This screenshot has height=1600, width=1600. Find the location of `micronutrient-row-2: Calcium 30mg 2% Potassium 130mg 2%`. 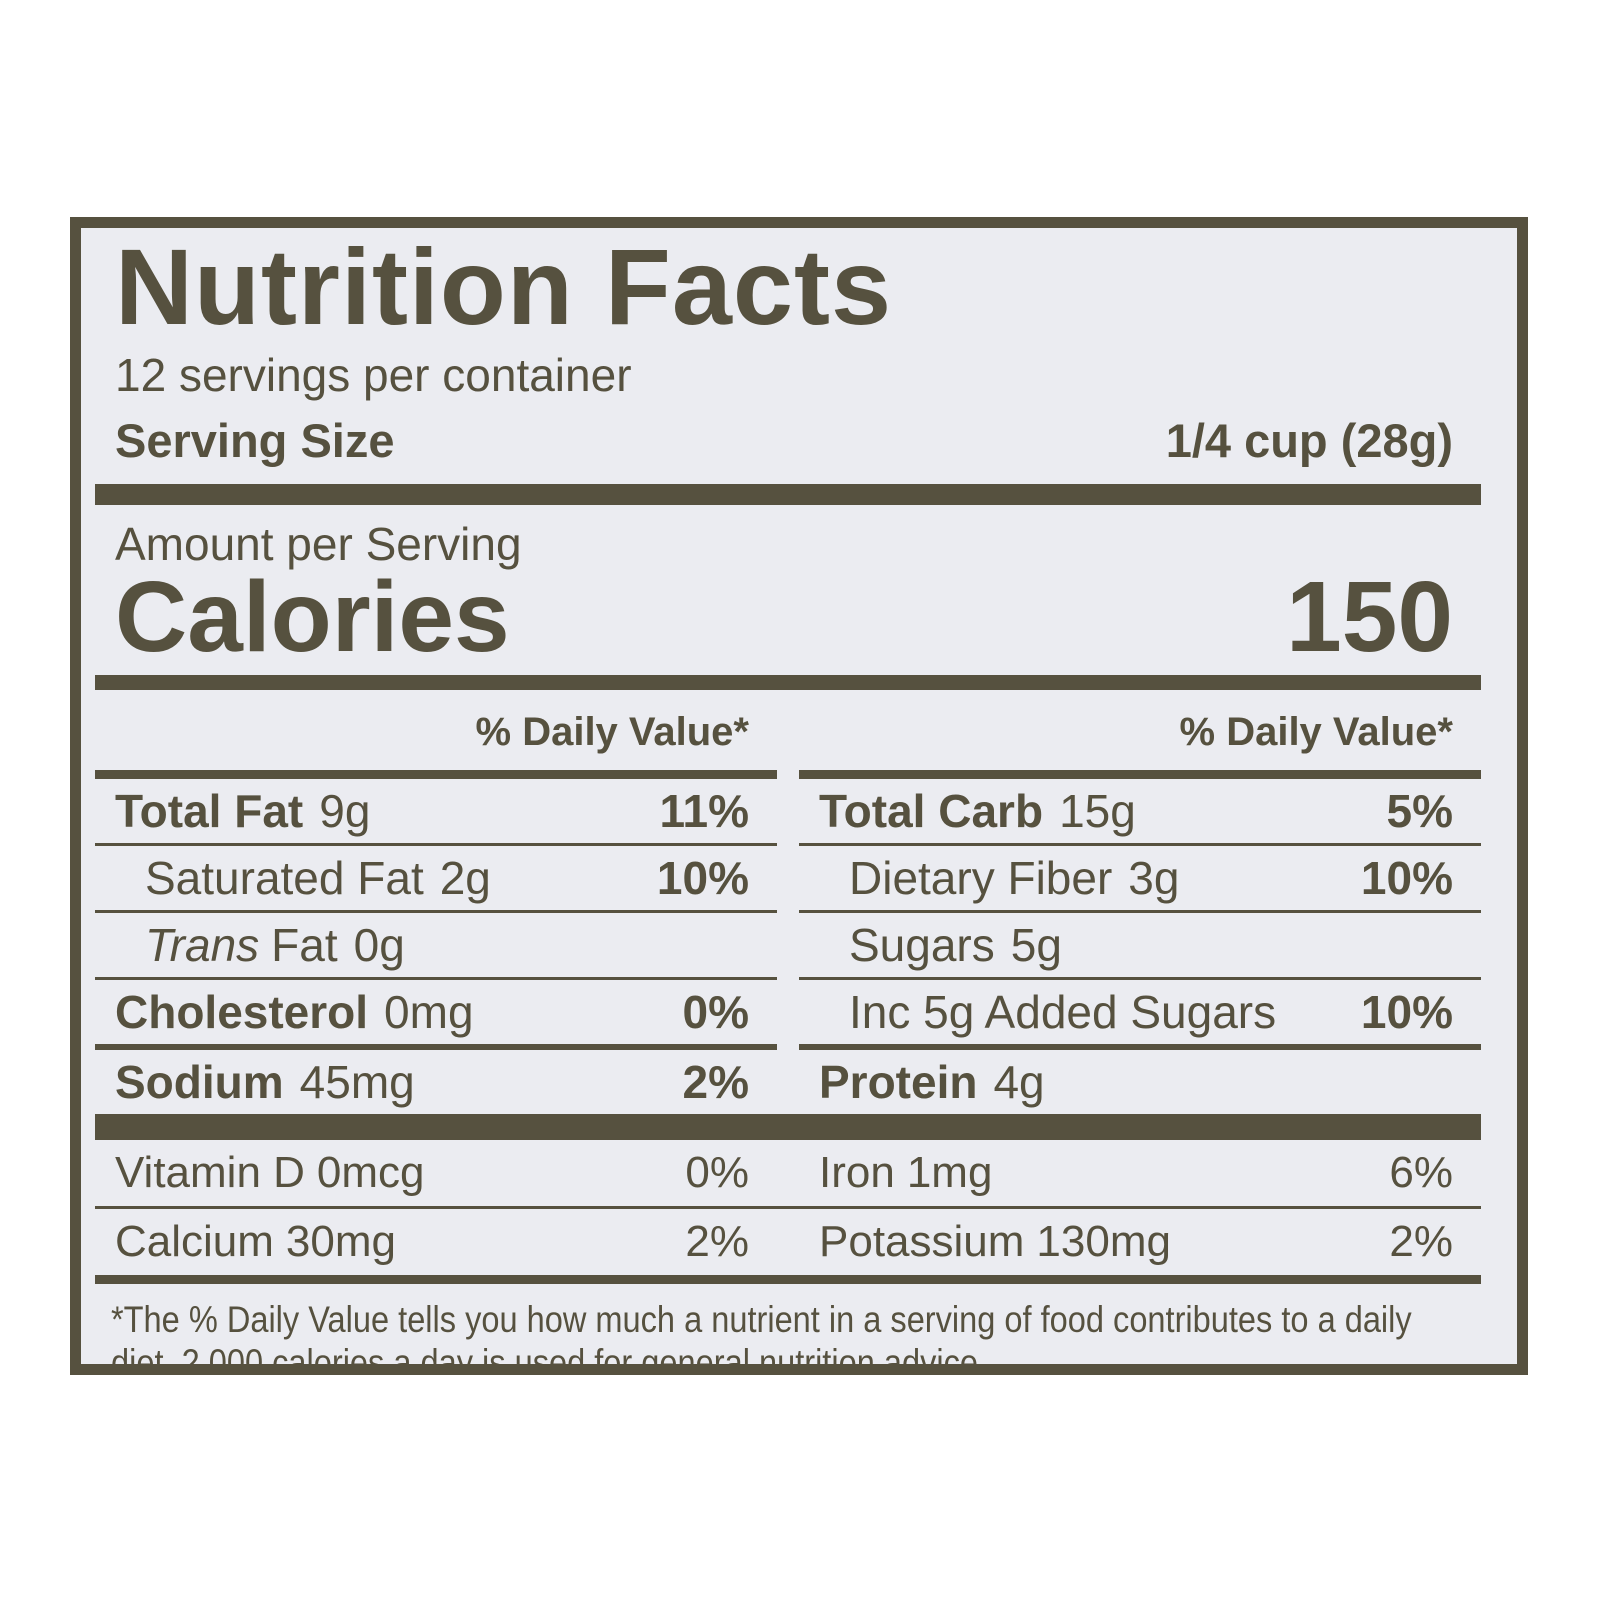

micronutrient-row-2: Calcium 30mg 2% Potassium 130mg 2% is located at coordinates (788, 1242).